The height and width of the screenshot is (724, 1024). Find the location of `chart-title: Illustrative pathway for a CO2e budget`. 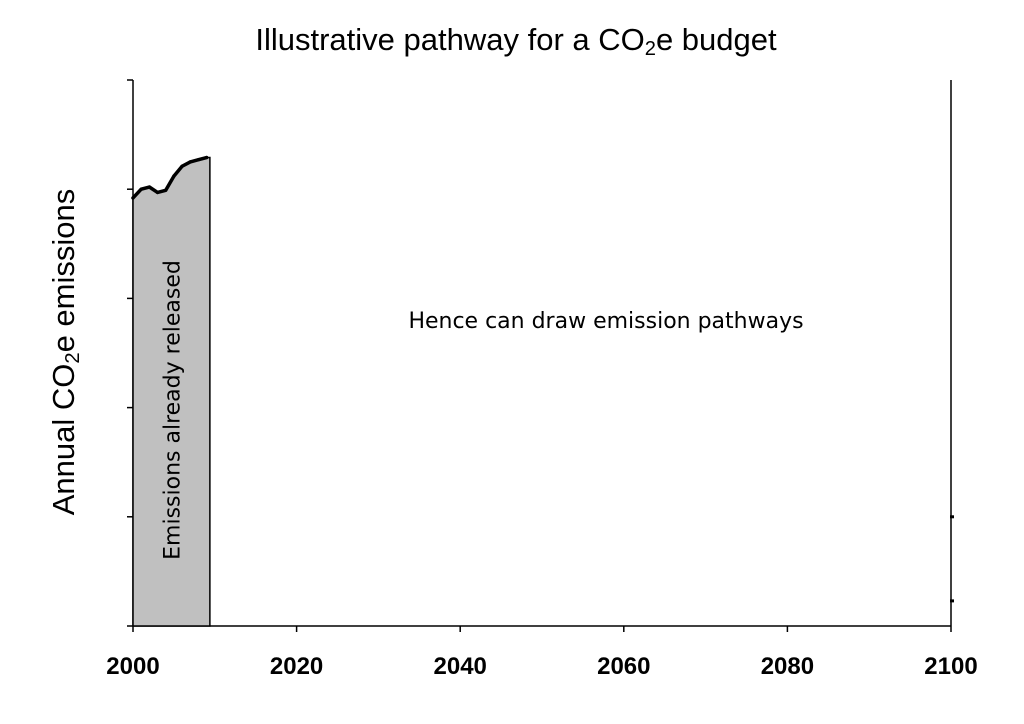

chart-title: Illustrative pathway for a CO2e budget is located at coordinates (516, 41).